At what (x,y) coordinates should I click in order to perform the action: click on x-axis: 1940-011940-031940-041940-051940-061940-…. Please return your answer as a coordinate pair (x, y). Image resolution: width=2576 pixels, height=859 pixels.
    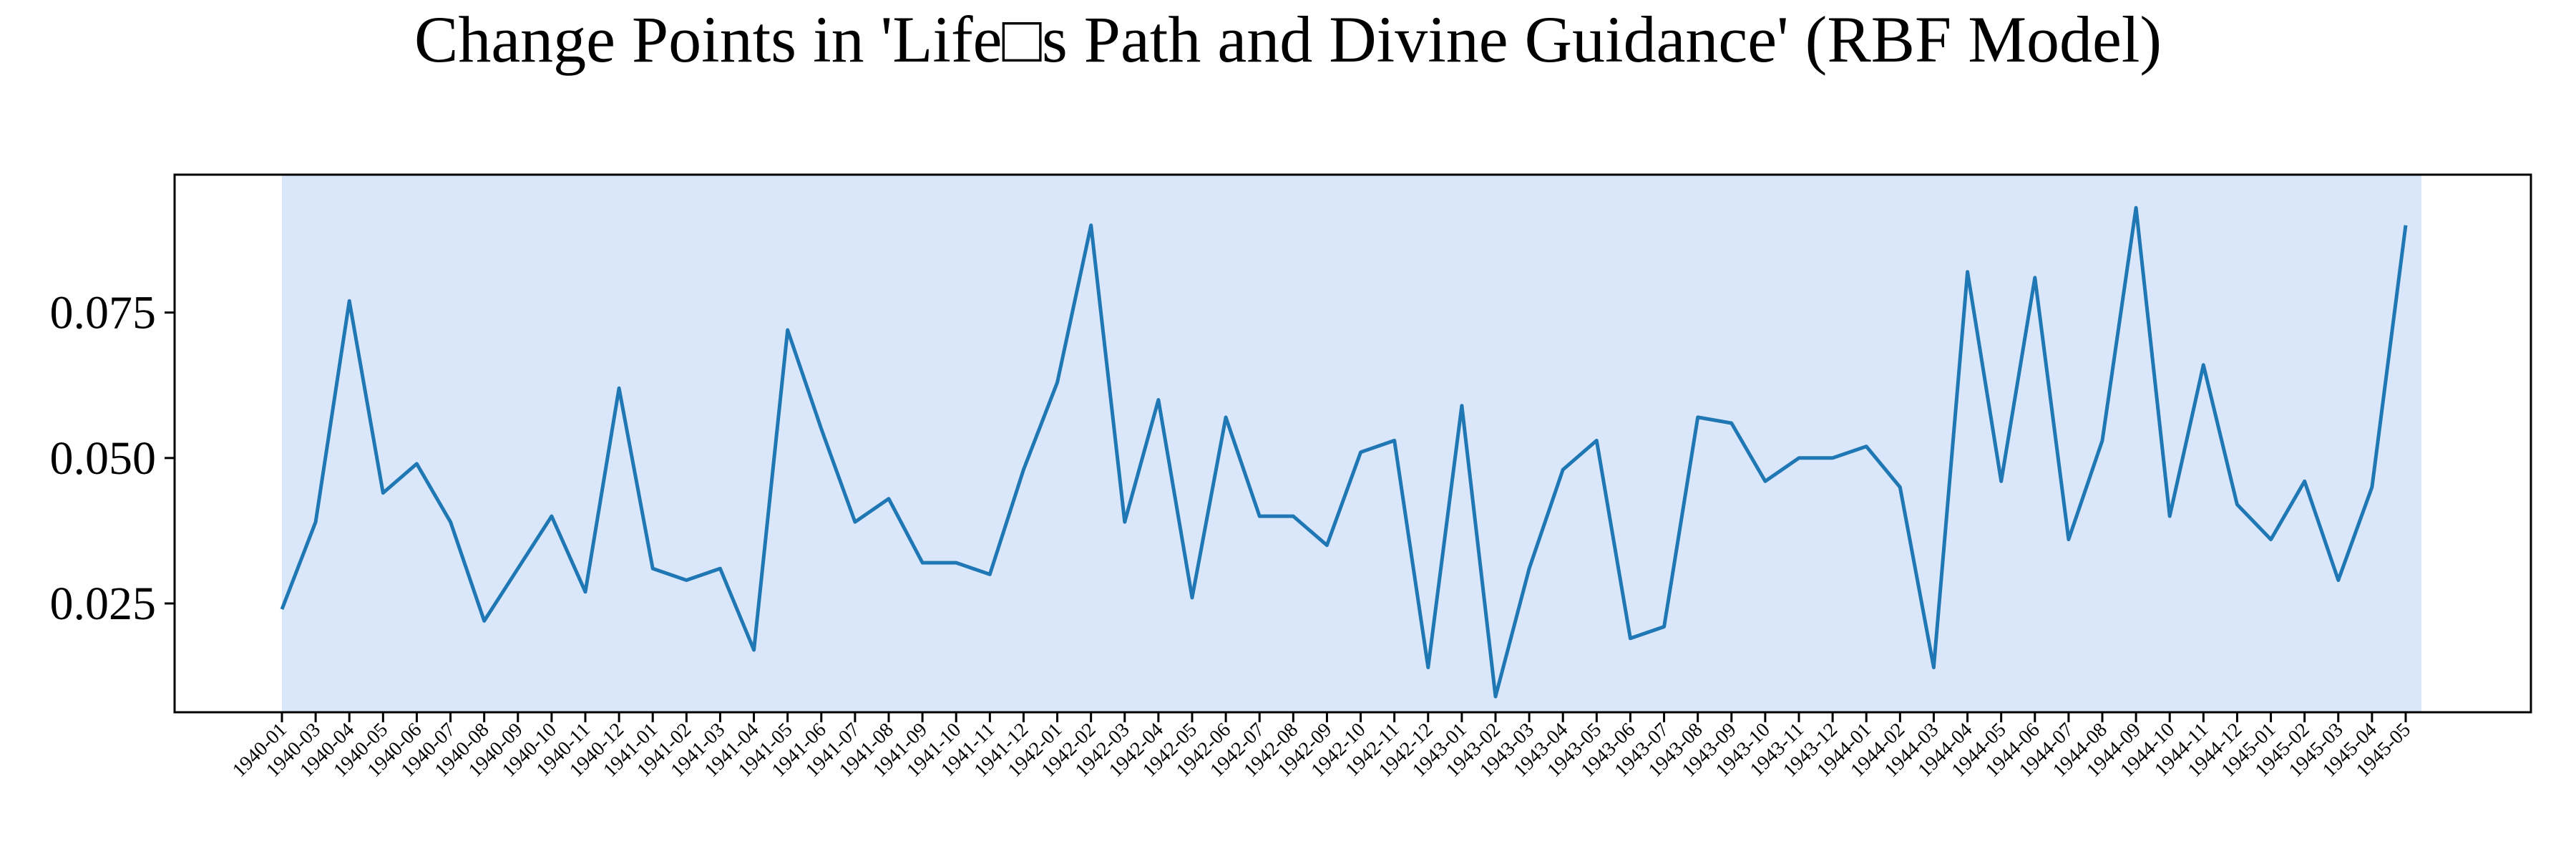
    Looking at the image, I should click on (1321, 747).